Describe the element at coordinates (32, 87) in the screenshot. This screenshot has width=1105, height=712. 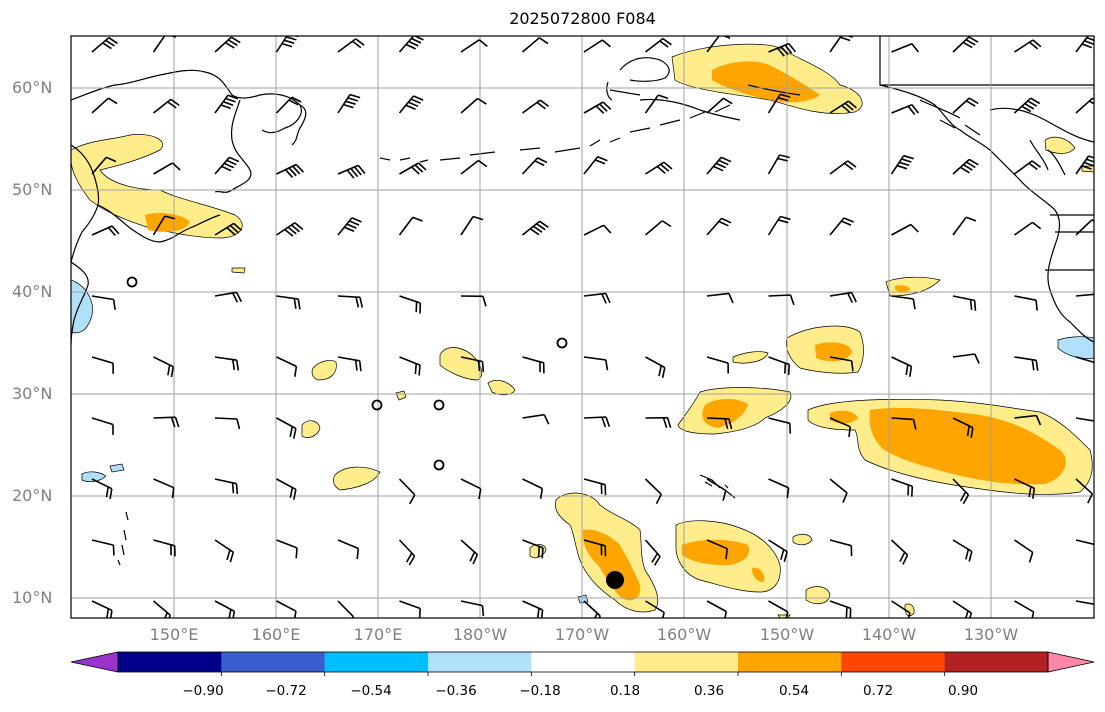
I see `lat-label-60n: 60°N` at that location.